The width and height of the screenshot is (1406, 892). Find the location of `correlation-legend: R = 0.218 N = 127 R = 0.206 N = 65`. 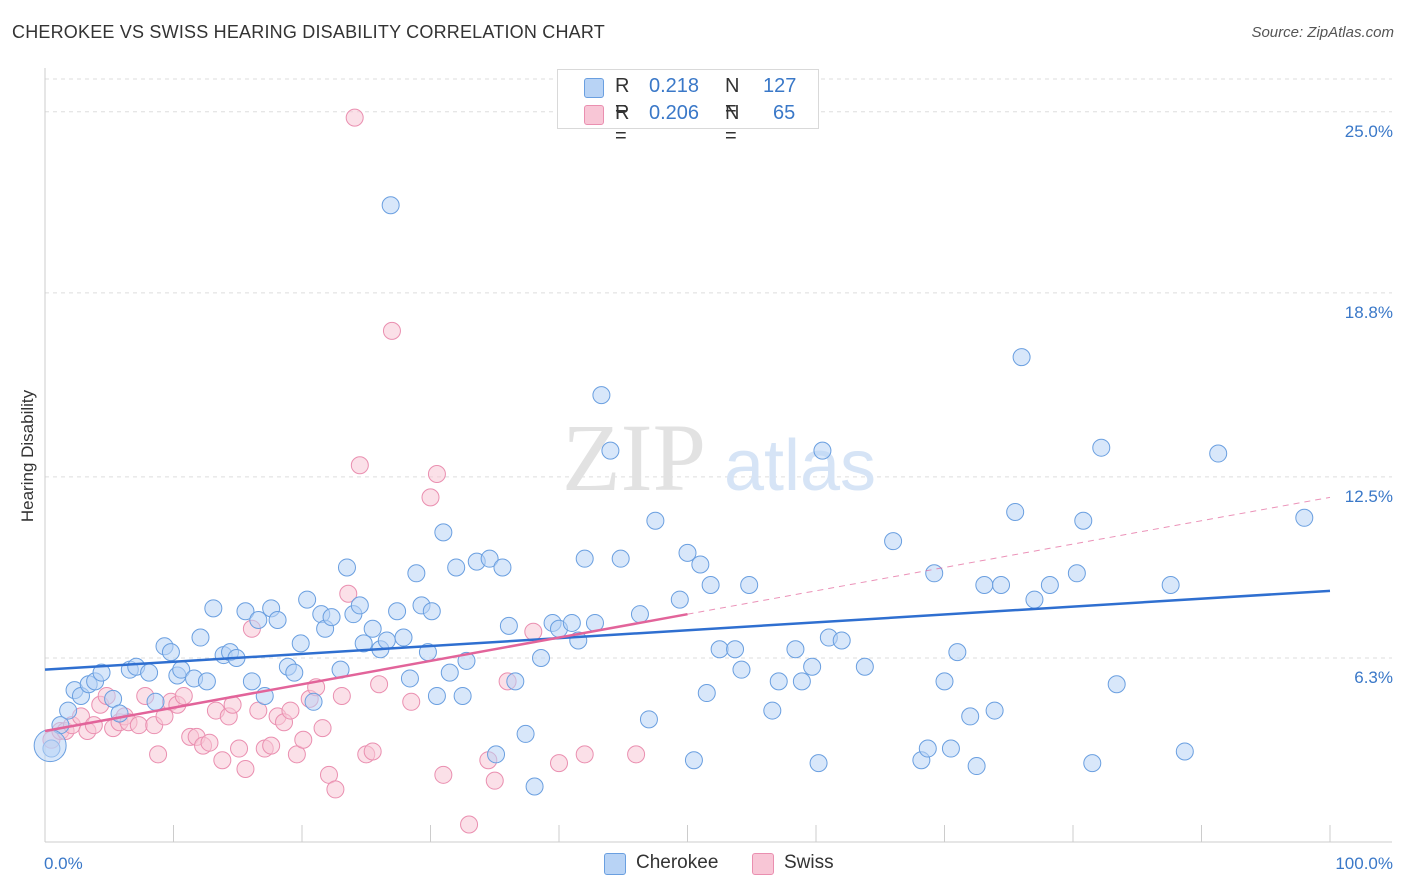

correlation-legend: R = 0.218 N = 127 R = 0.206 N = 65 is located at coordinates (688, 108).